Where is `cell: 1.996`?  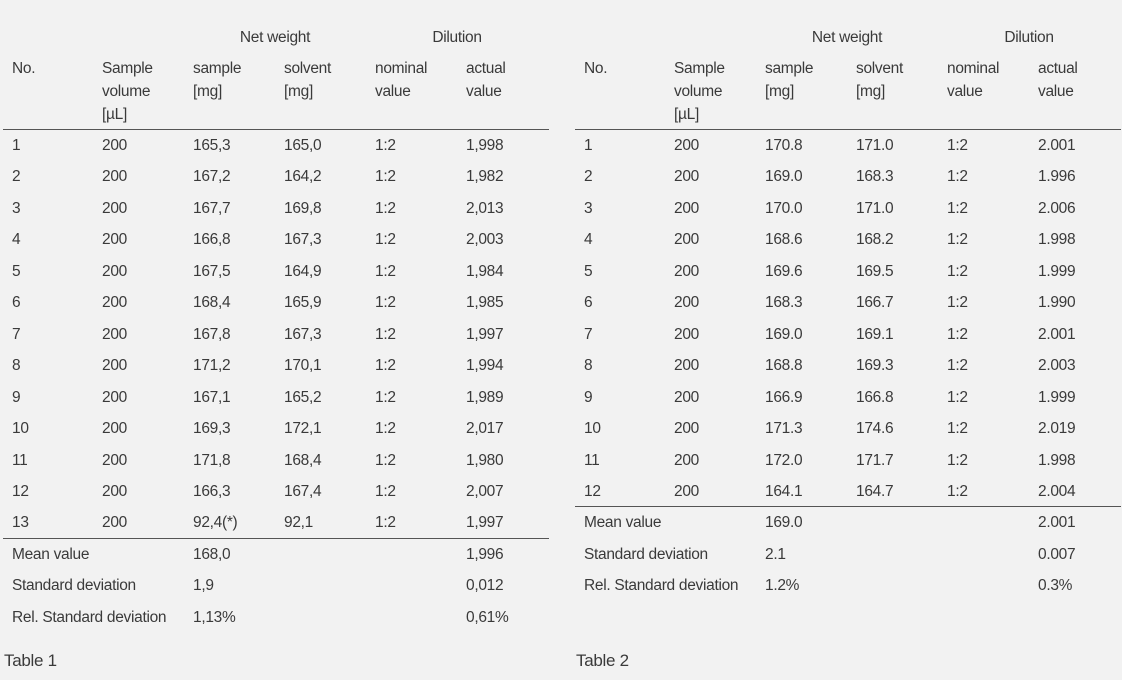 cell: 1.996 is located at coordinates (1057, 177).